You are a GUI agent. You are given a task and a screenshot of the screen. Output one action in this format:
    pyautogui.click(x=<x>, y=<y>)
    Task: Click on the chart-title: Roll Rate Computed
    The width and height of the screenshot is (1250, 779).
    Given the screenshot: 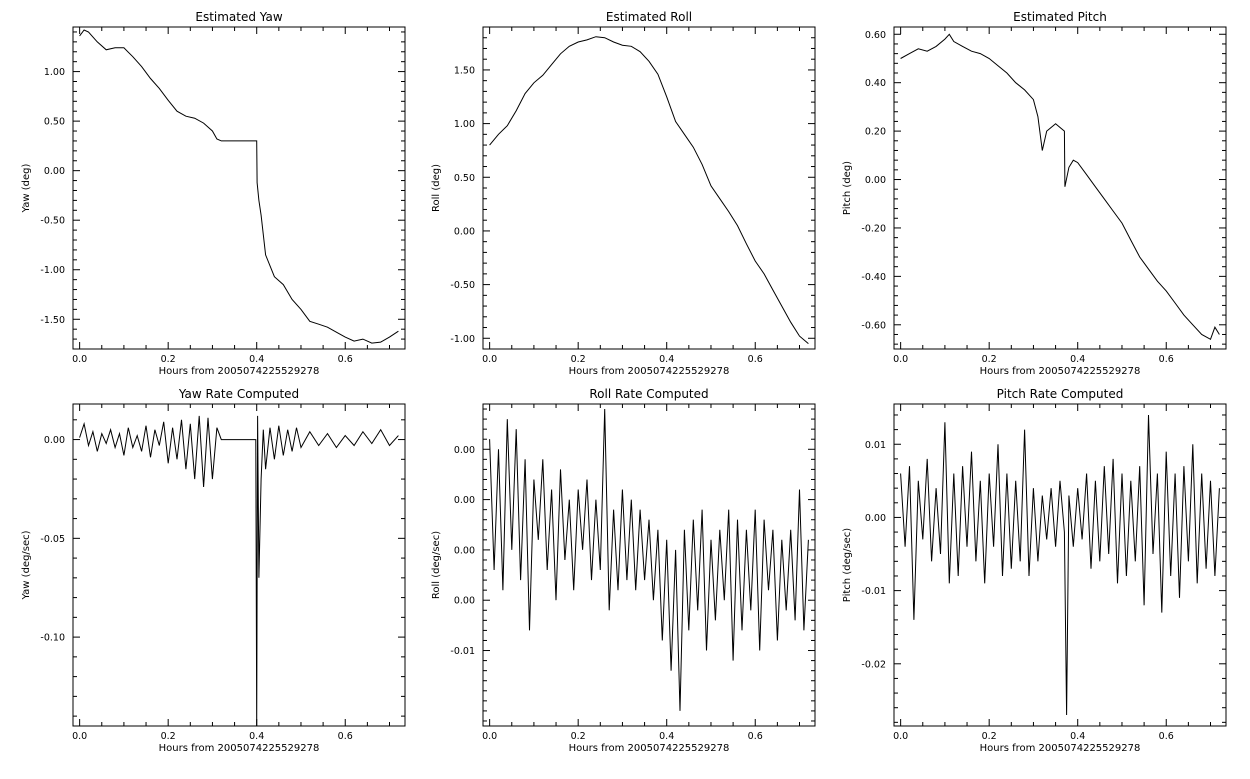 What is the action you would take?
    pyautogui.click(x=648, y=394)
    